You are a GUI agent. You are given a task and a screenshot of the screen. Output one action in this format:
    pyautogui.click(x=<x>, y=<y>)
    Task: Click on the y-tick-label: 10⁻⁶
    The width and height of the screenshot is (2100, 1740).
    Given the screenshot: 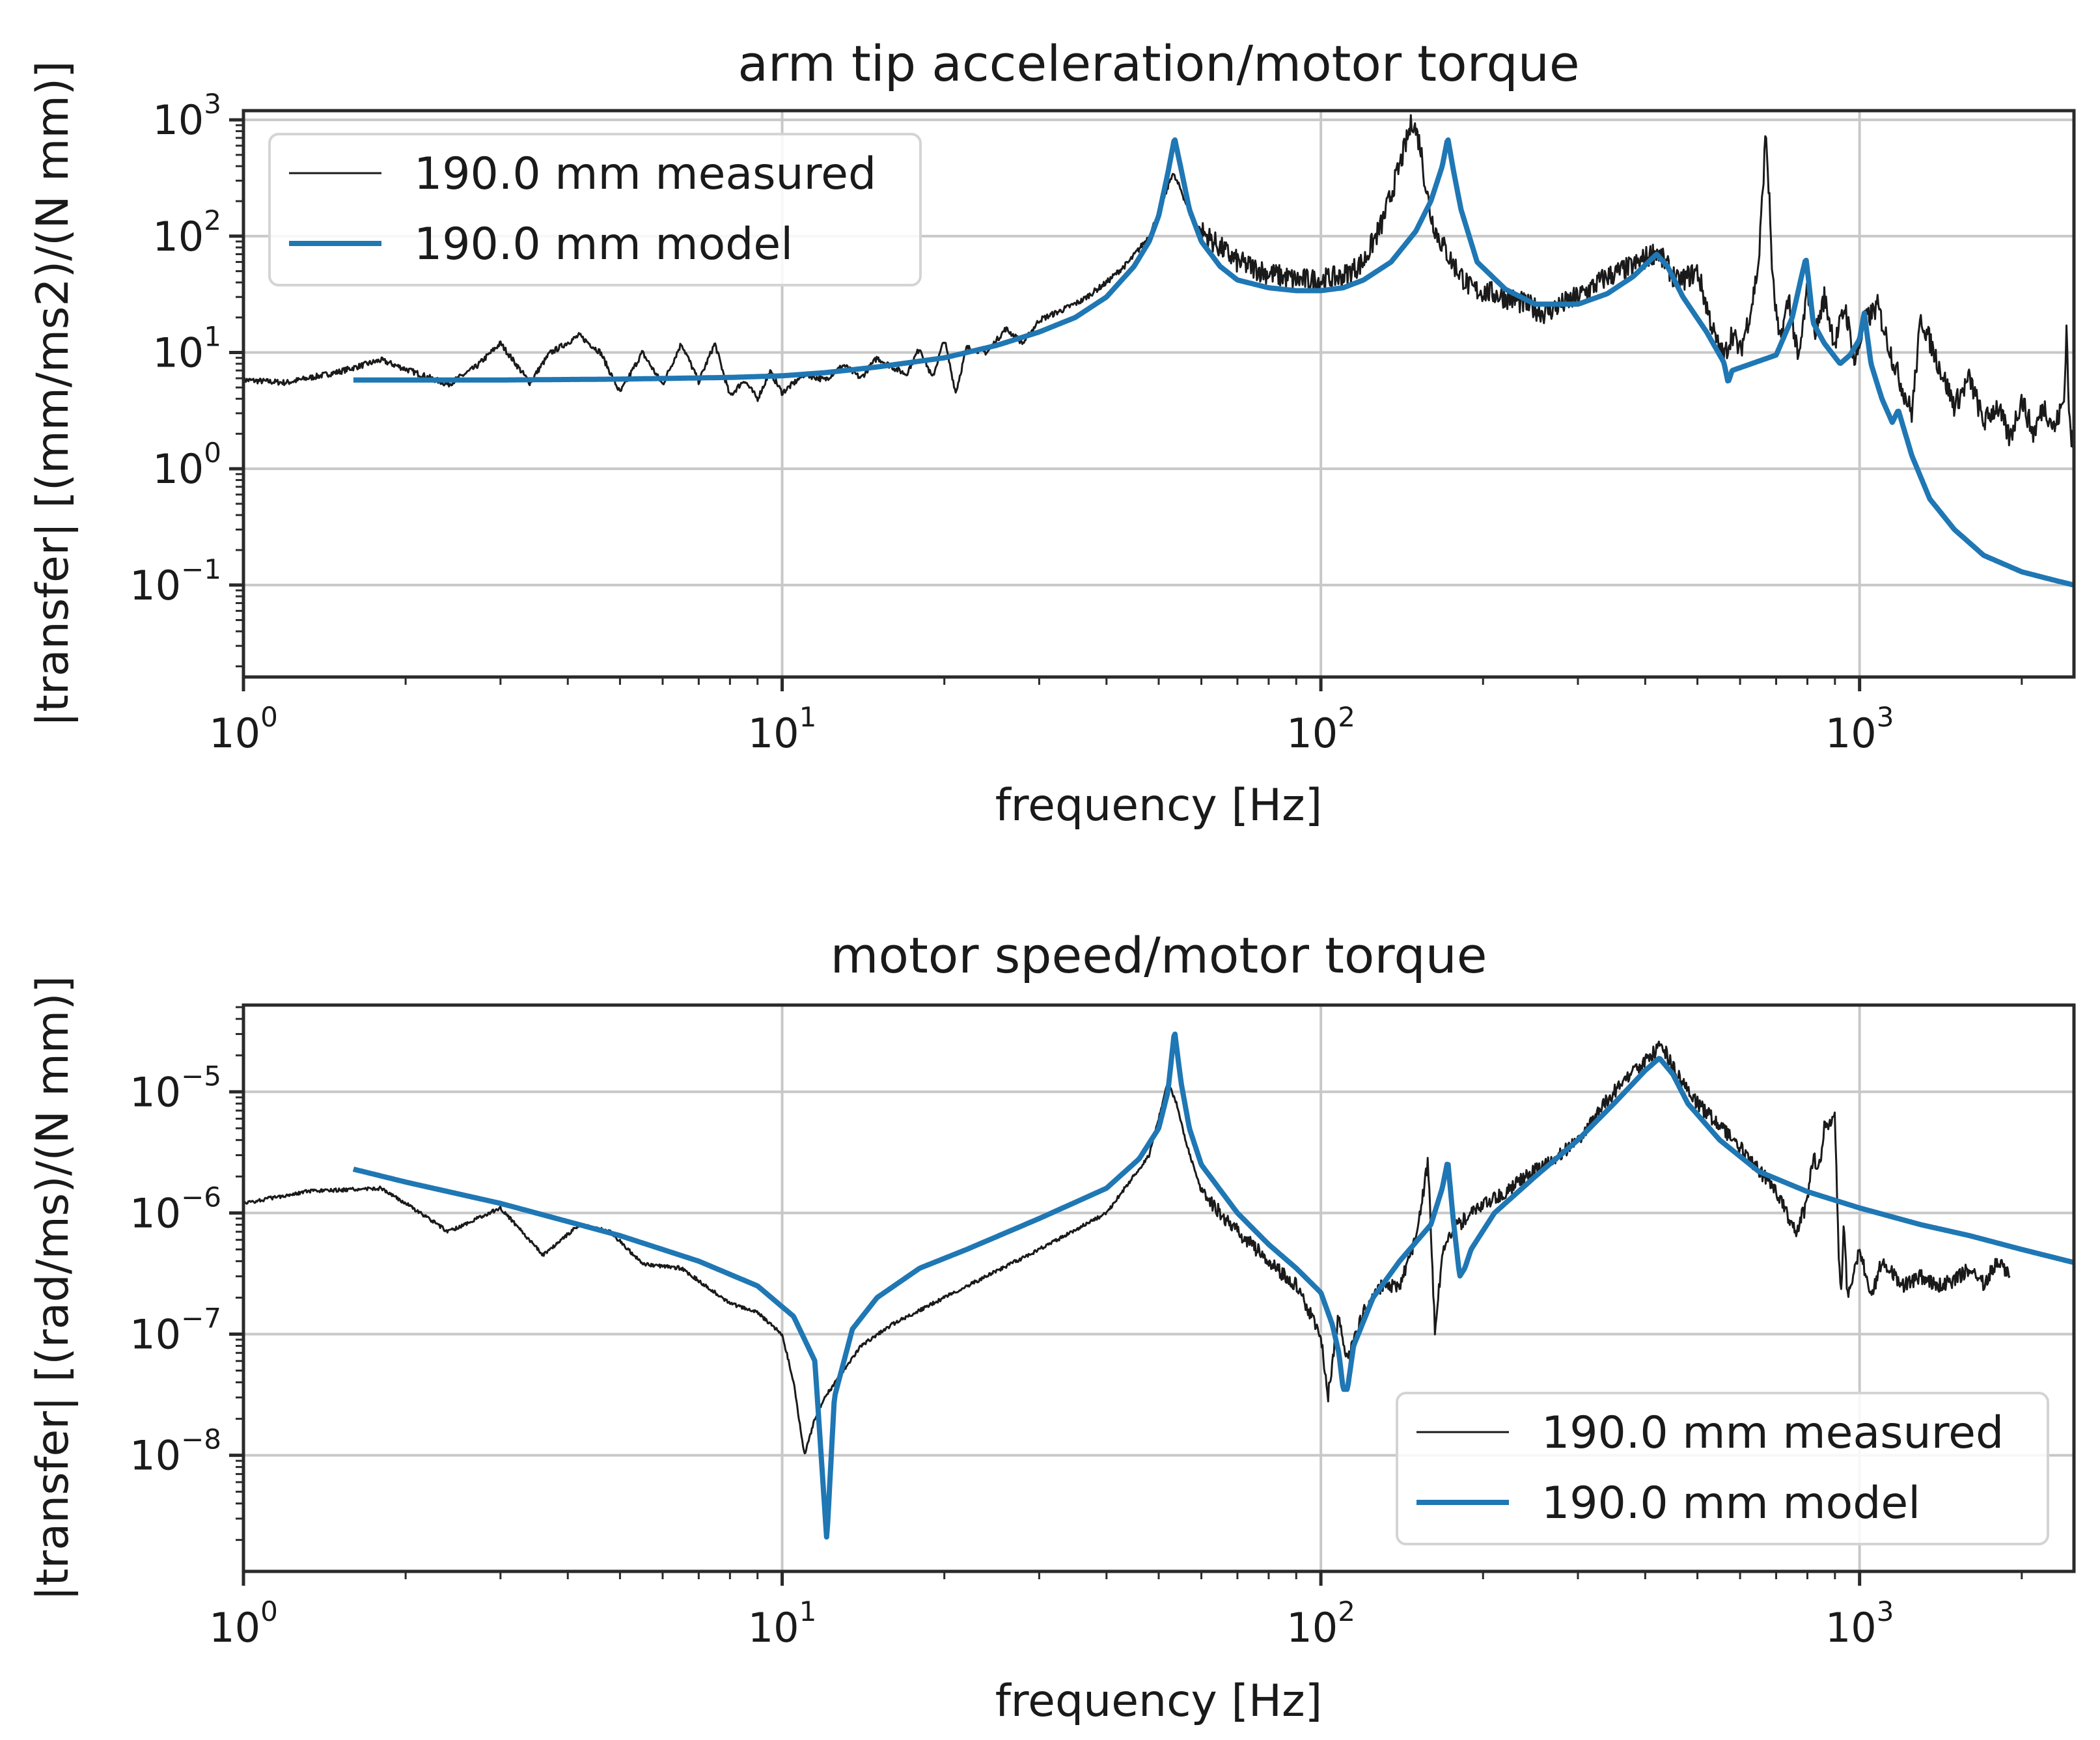 What is the action you would take?
    pyautogui.click(x=175, y=1209)
    